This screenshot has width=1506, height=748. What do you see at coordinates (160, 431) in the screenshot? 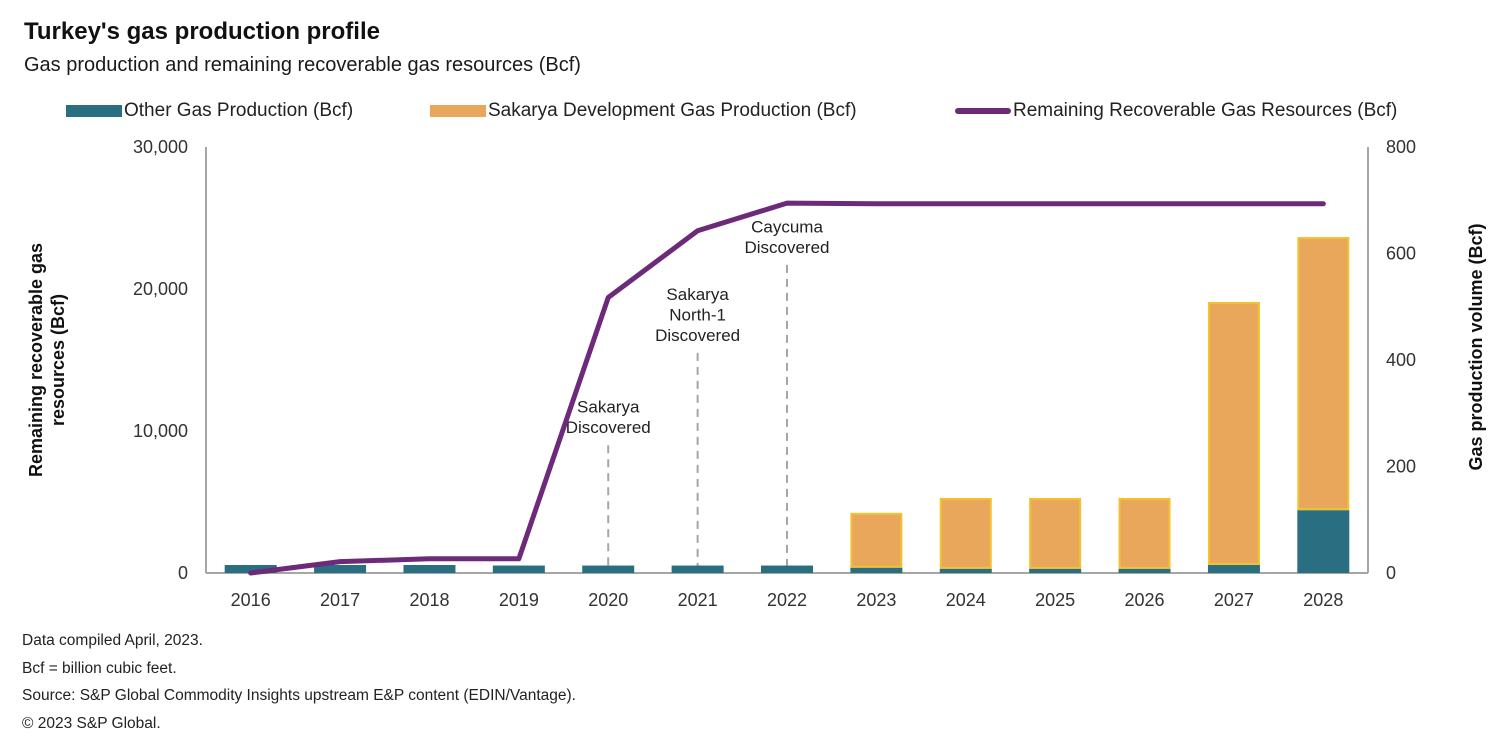
I see `left-axis-tick-label: 10,000` at bounding box center [160, 431].